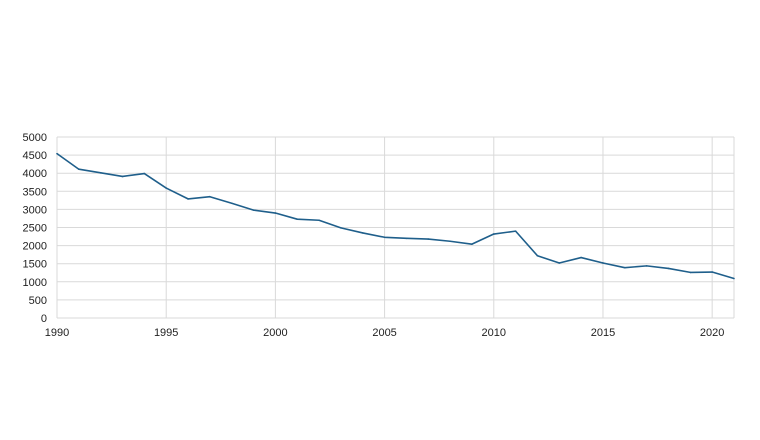 The width and height of the screenshot is (760, 440). Describe the element at coordinates (44, 319) in the screenshot. I see `y-tick-label: 0` at that location.